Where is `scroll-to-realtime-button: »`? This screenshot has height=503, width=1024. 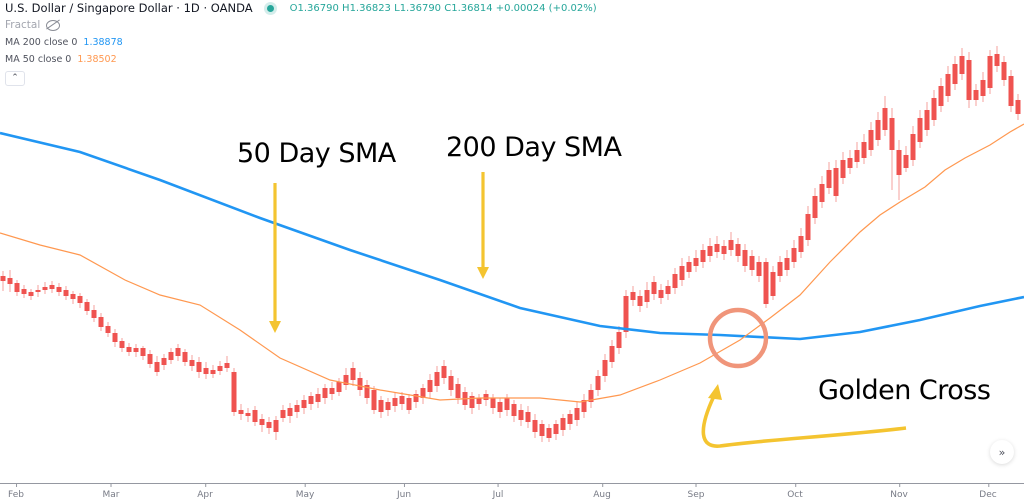
scroll-to-realtime-button: » is located at coordinates (1002, 452).